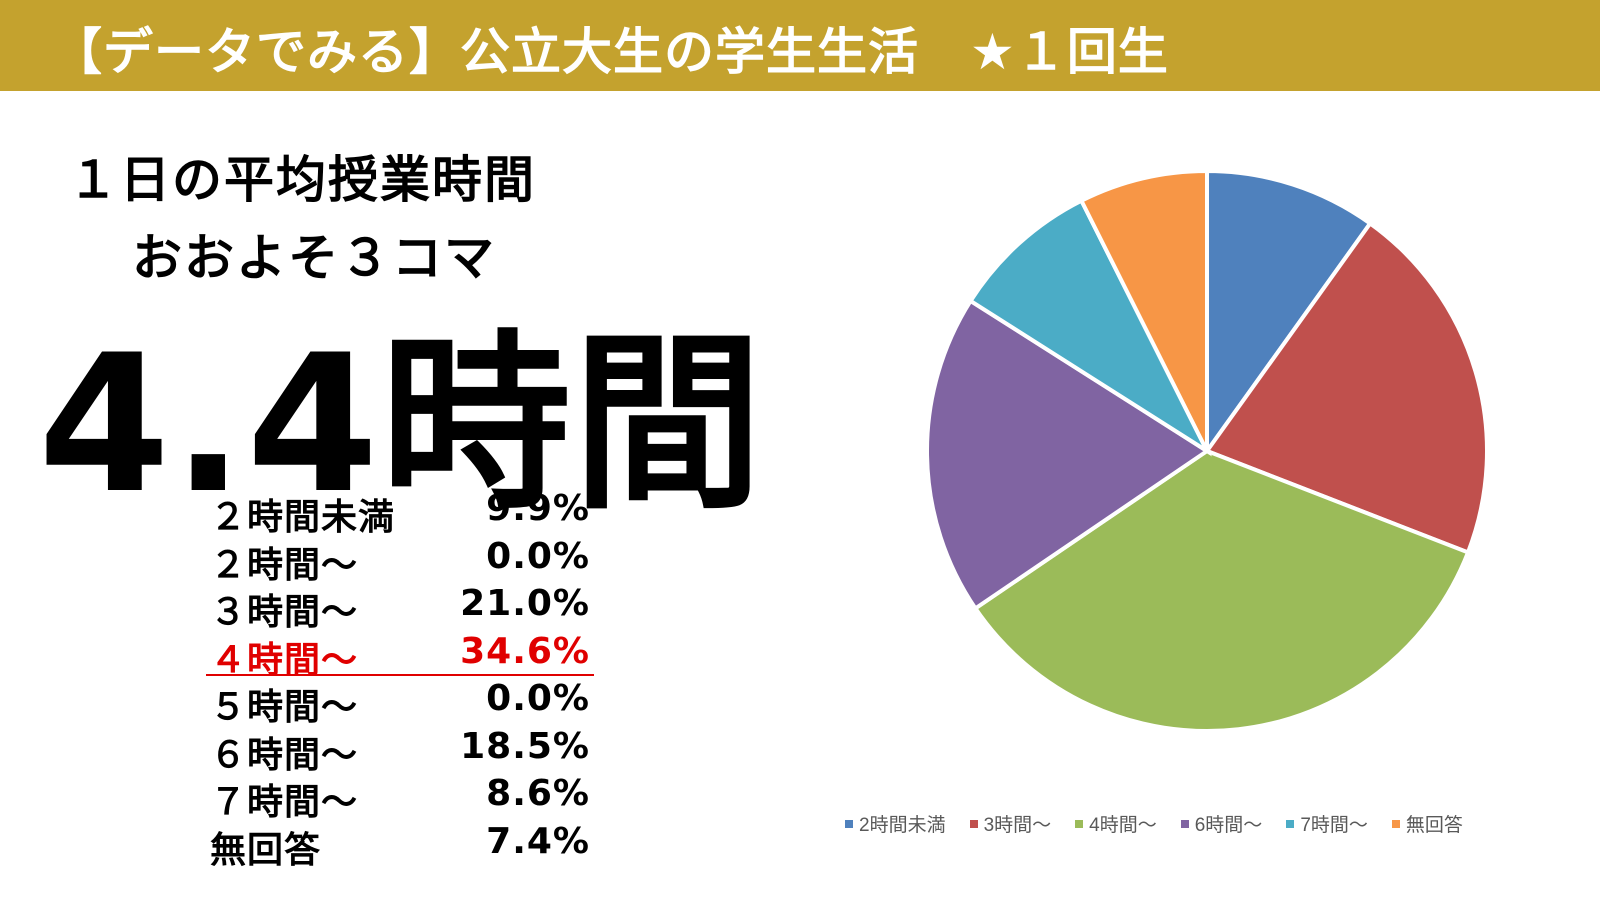 The width and height of the screenshot is (1600, 900). What do you see at coordinates (1434, 825) in the screenshot?
I see `legend-label: 無回答` at bounding box center [1434, 825].